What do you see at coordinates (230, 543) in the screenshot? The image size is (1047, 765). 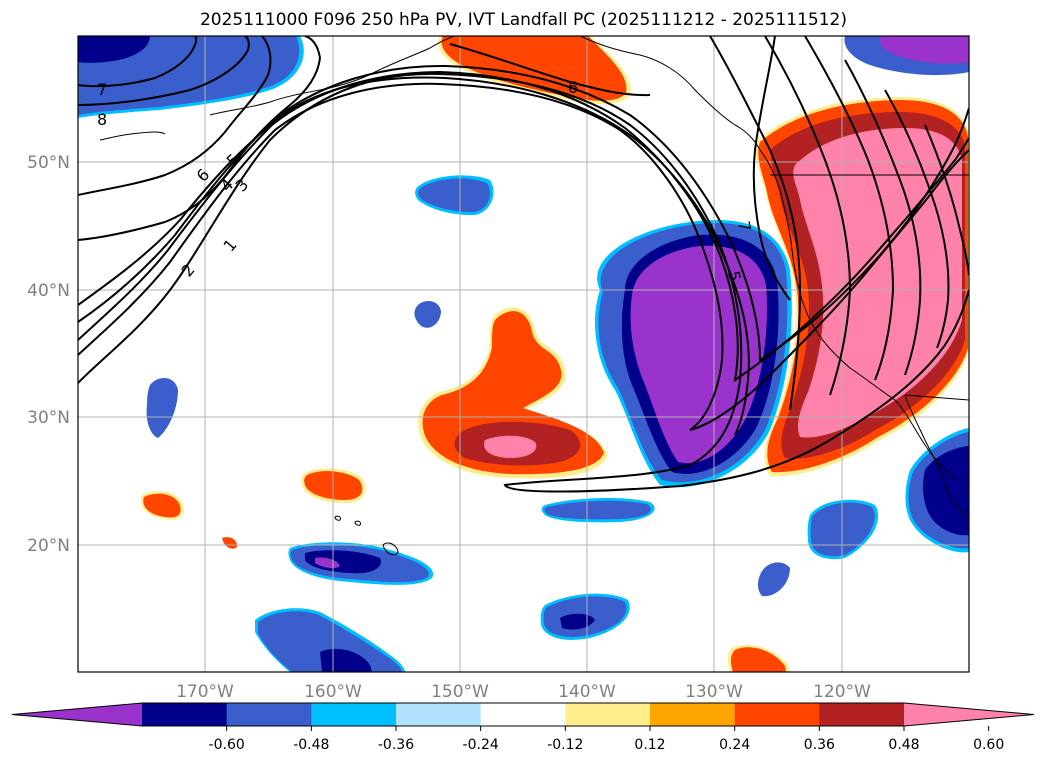 I see `positive-spot` at bounding box center [230, 543].